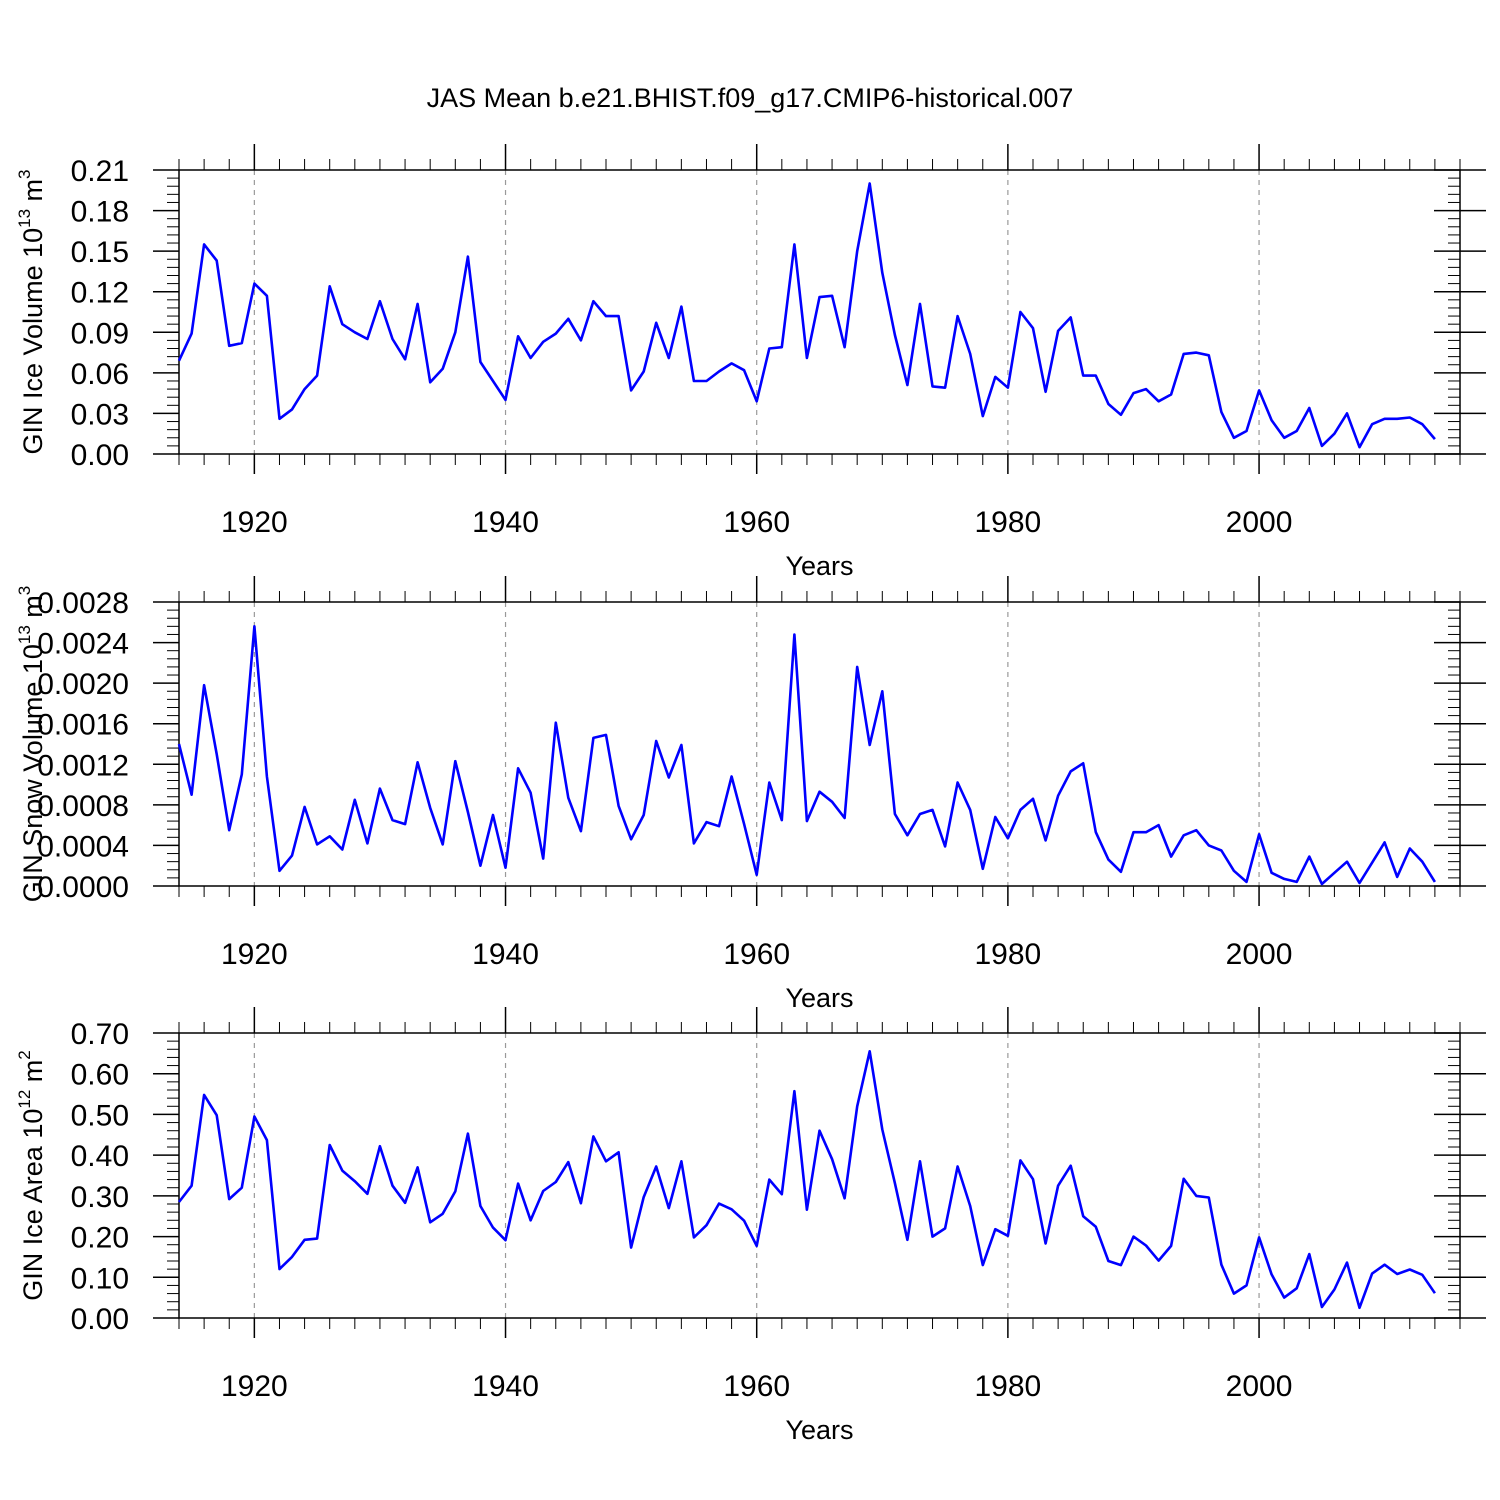  What do you see at coordinates (100, 252) in the screenshot?
I see `y-tick-label: 0.15` at bounding box center [100, 252].